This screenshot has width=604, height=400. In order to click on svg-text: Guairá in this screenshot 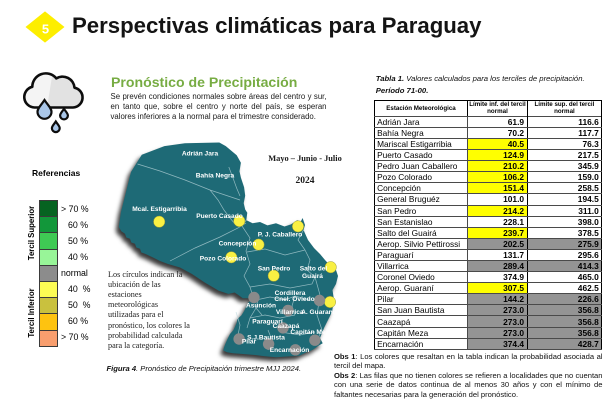, I will do `click(312, 276)`.